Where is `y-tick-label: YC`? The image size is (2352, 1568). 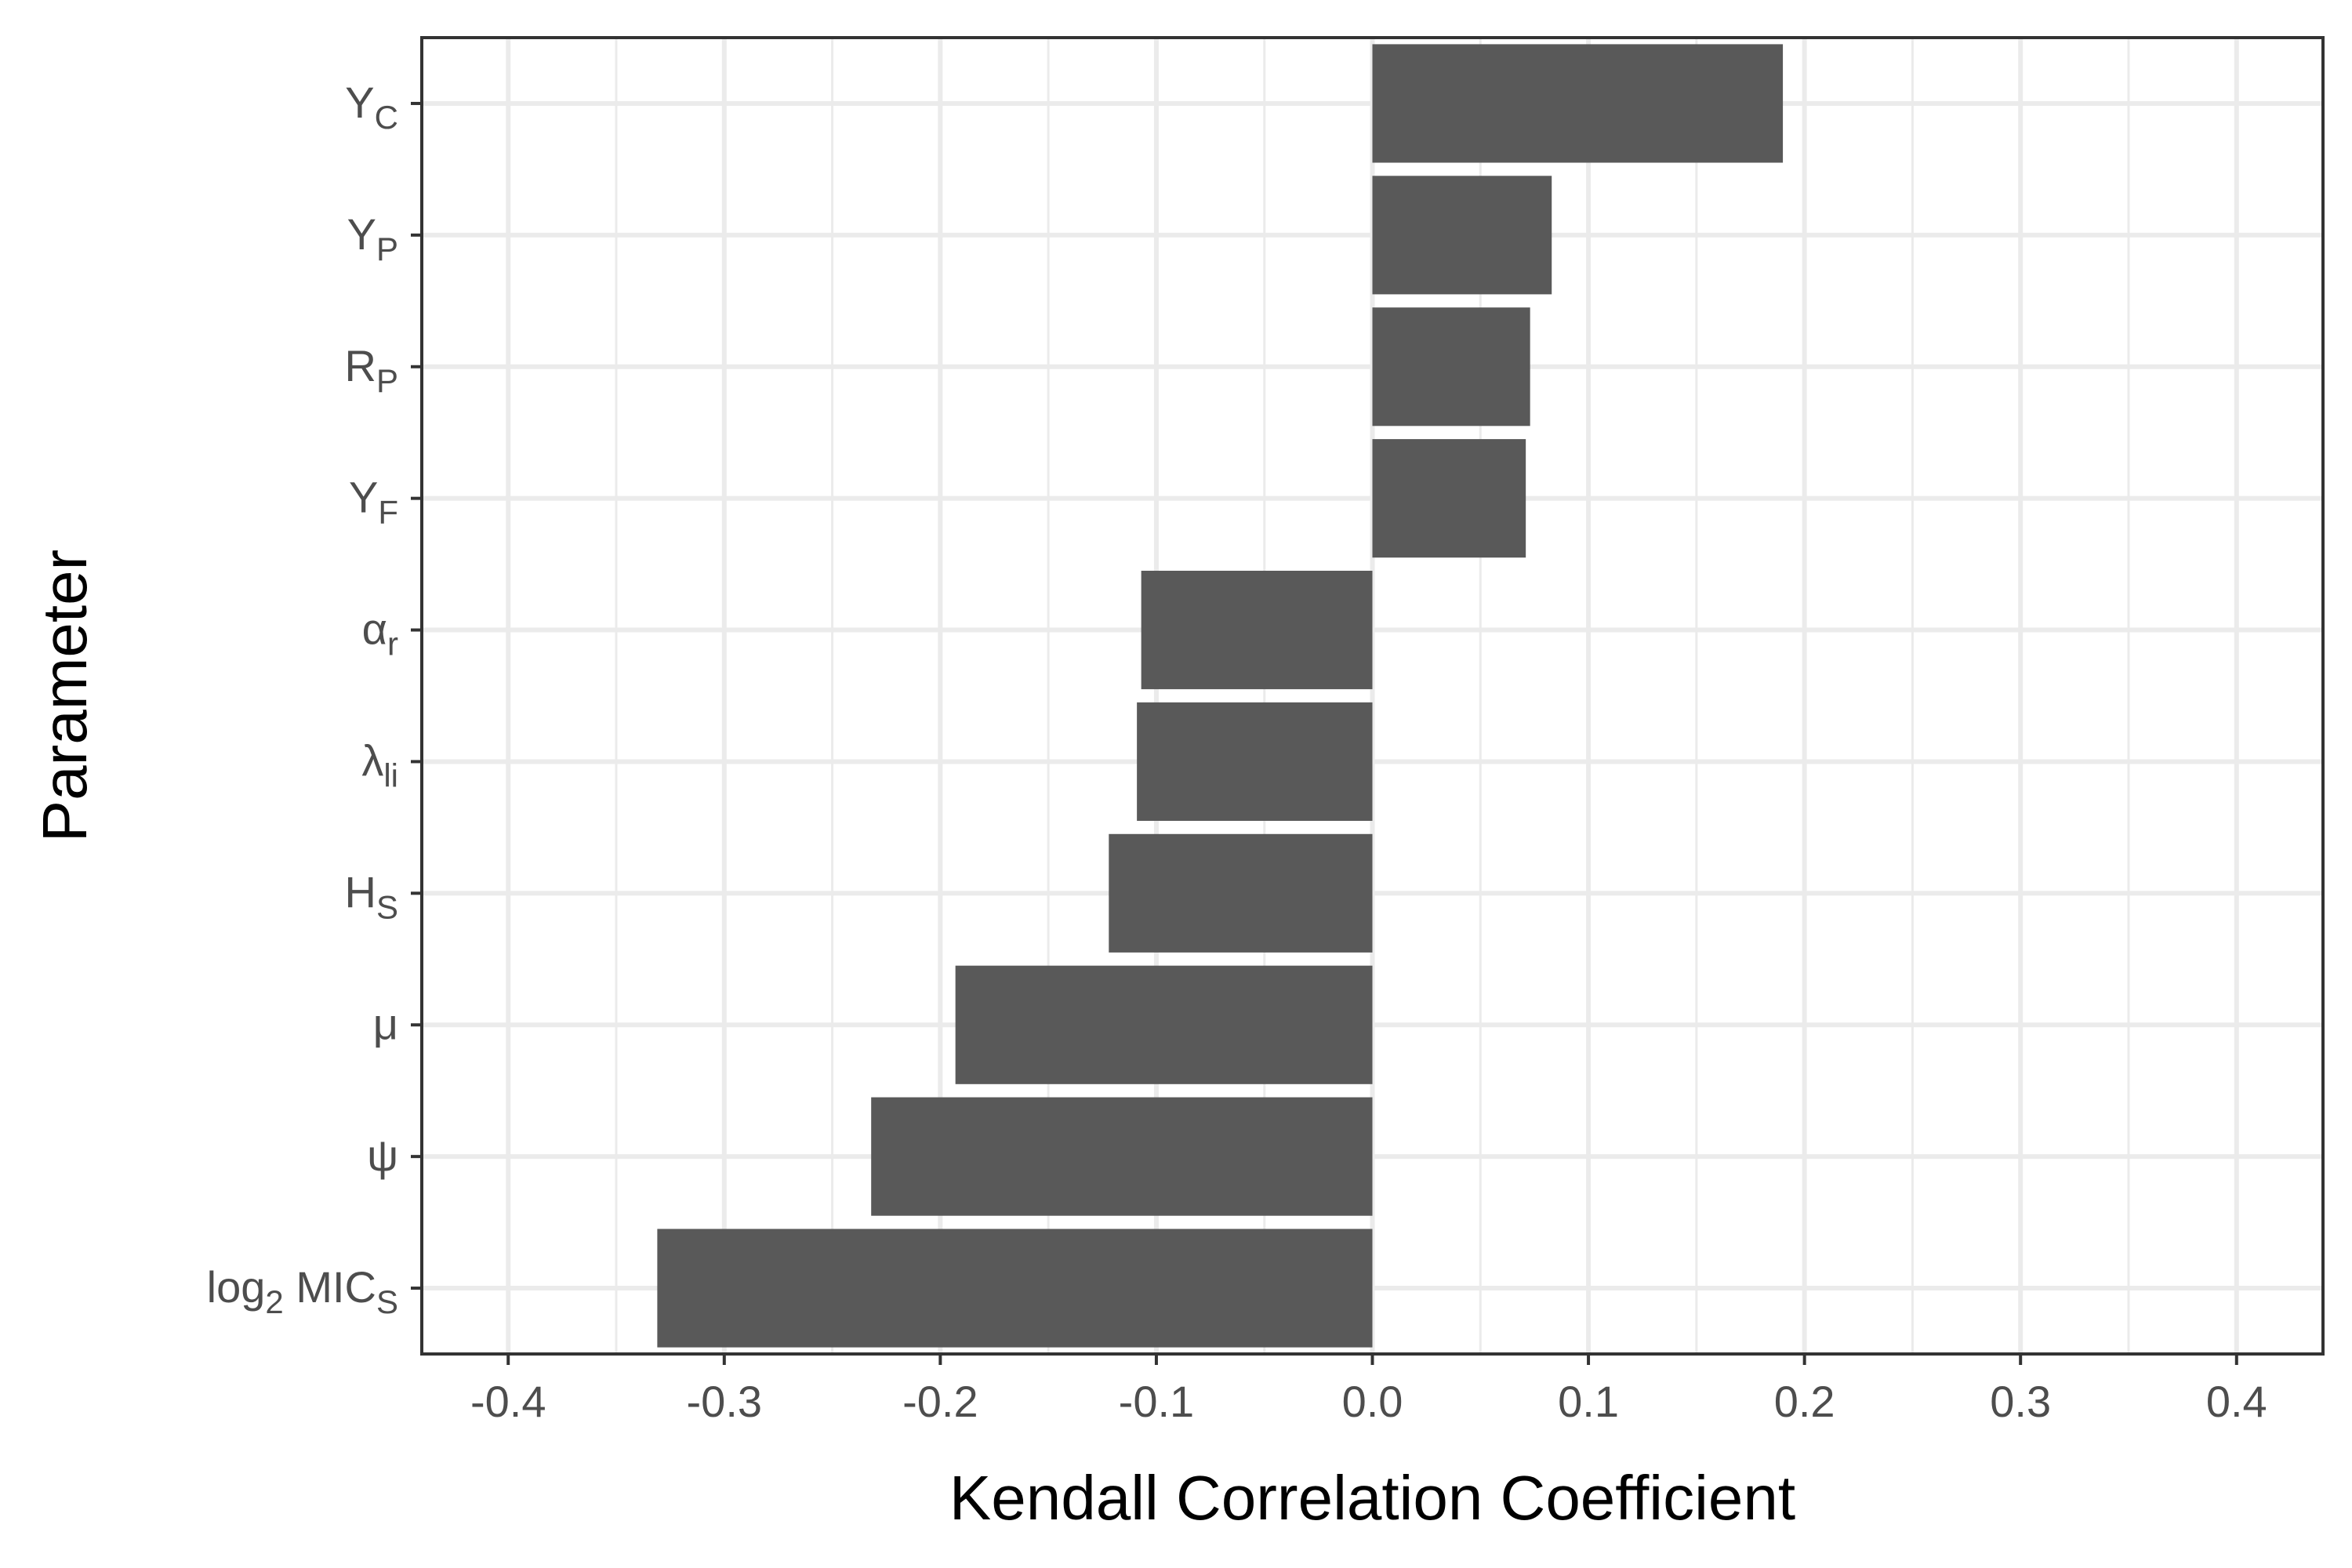 y-tick-label: YC is located at coordinates (371, 107).